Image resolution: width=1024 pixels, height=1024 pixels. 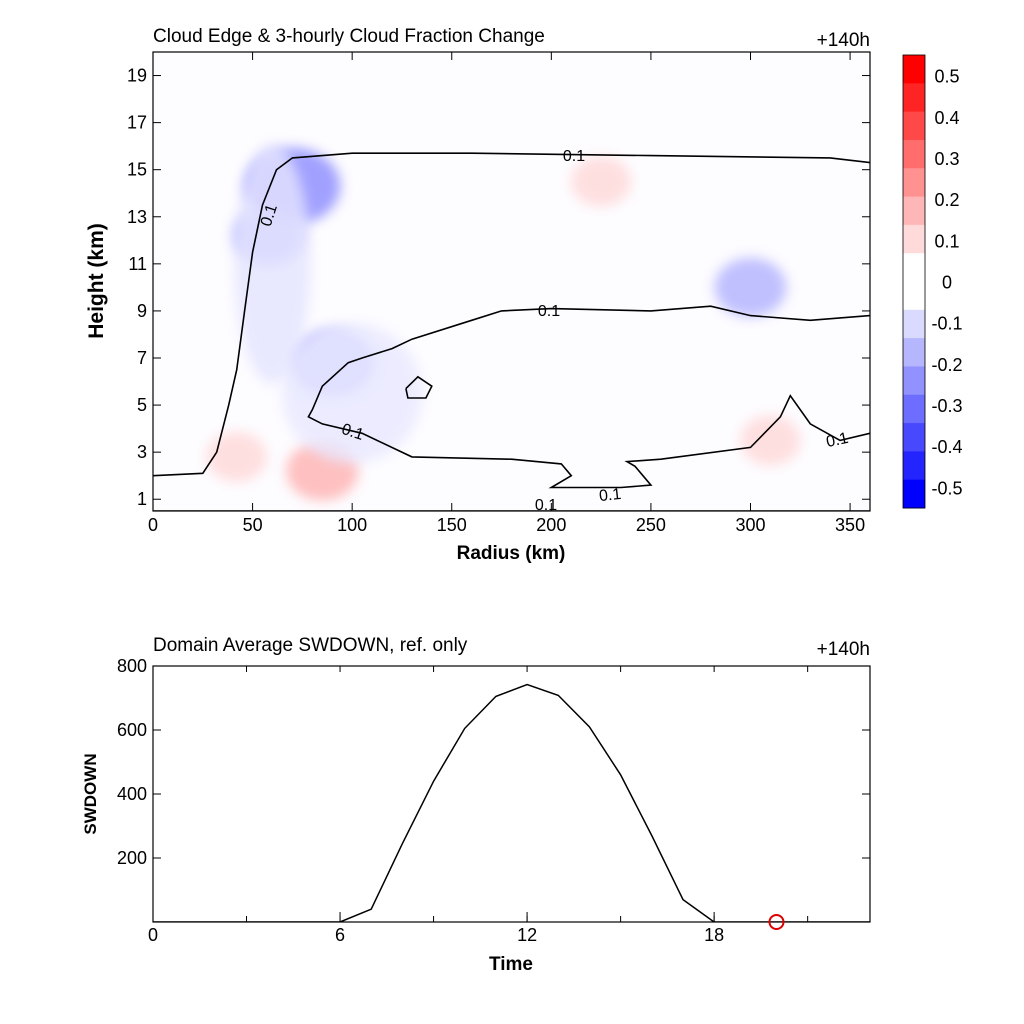 I want to click on colorbar-tick-label: 0.4, so click(x=946, y=118).